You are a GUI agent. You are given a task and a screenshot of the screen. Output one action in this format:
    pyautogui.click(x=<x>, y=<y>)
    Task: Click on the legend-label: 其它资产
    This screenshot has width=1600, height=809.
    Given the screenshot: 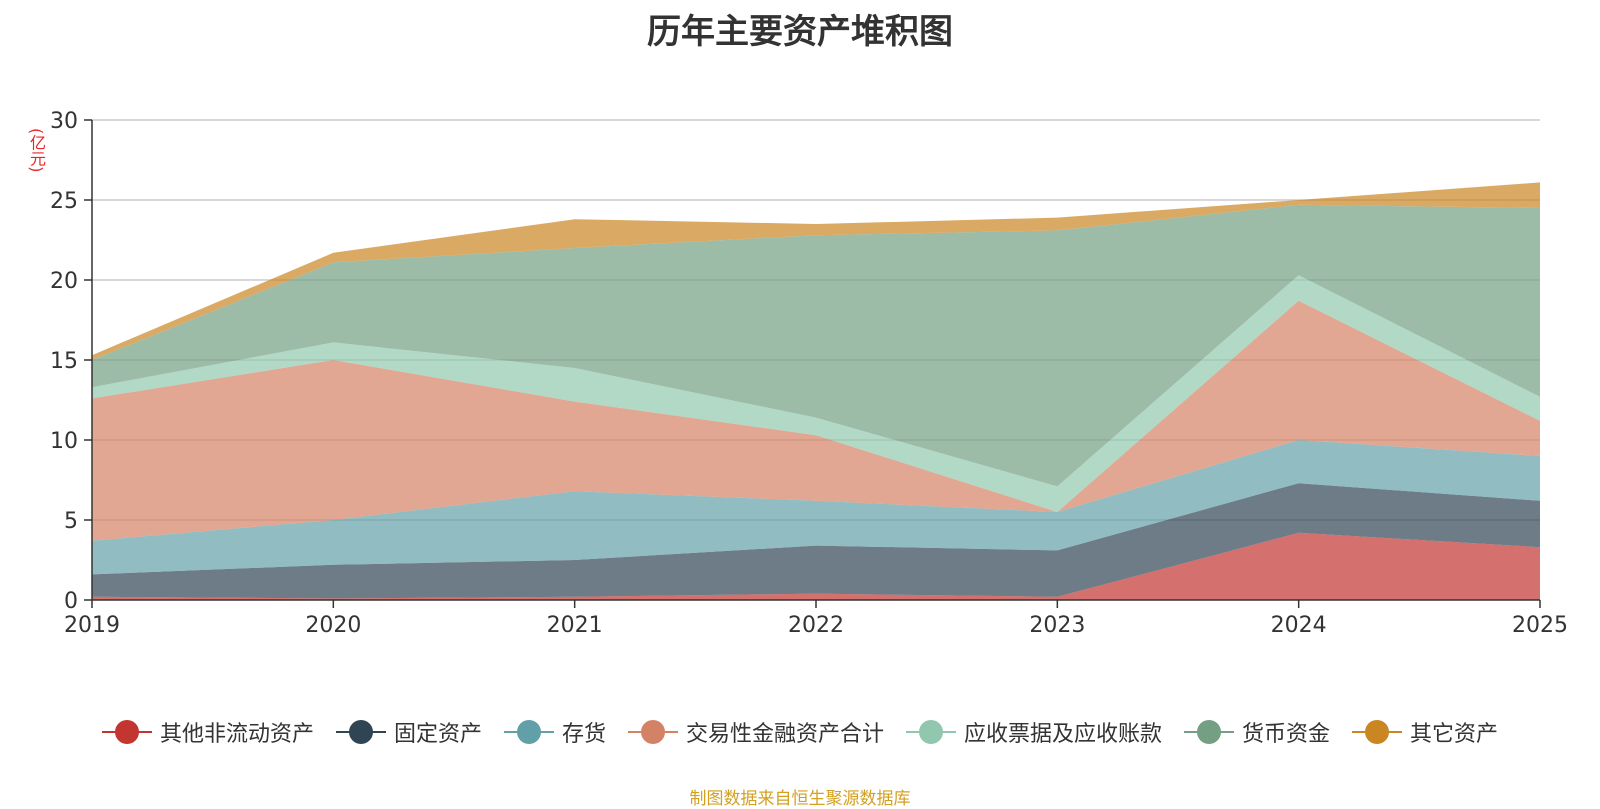 What is the action you would take?
    pyautogui.click(x=1454, y=734)
    